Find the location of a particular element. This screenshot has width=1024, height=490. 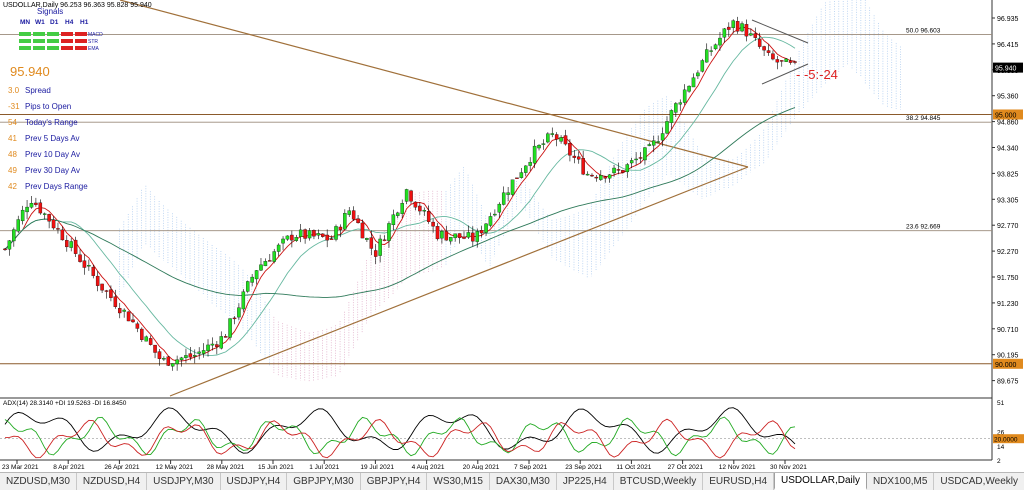

info-value: 41 is located at coordinates (12, 138).